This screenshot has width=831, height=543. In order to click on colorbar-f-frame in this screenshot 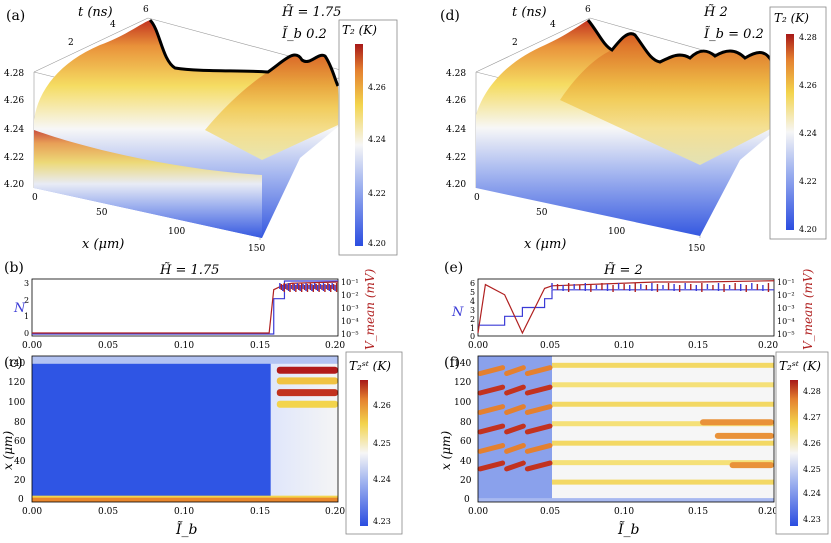, I will do `click(802, 443)`.